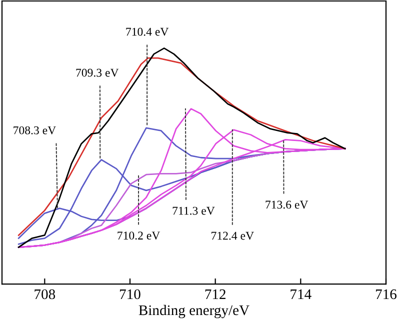 Image resolution: width=400 pixels, height=333 pixels. What do you see at coordinates (147, 32) in the screenshot?
I see `annotation: 710.4 eV` at bounding box center [147, 32].